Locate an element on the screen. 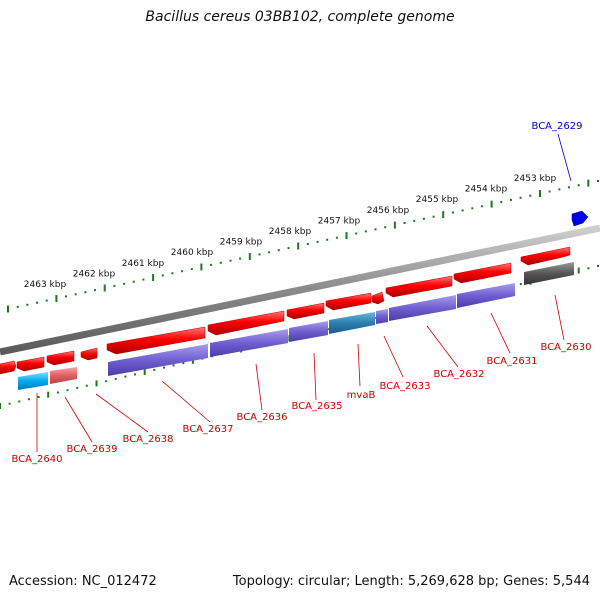  kbp-tick-label: 2463 kbp is located at coordinates (45, 285).